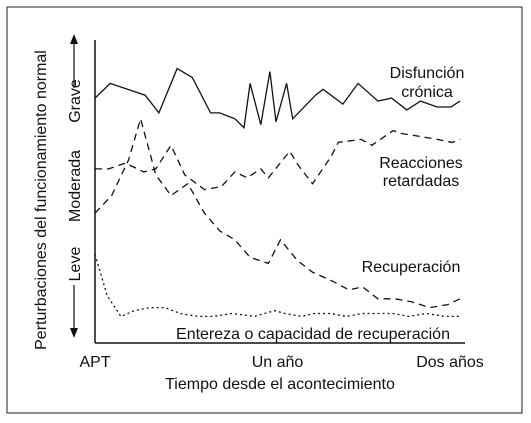  Describe the element at coordinates (421, 163) in the screenshot. I see `series-label-1-line-0: Reacciones` at that location.